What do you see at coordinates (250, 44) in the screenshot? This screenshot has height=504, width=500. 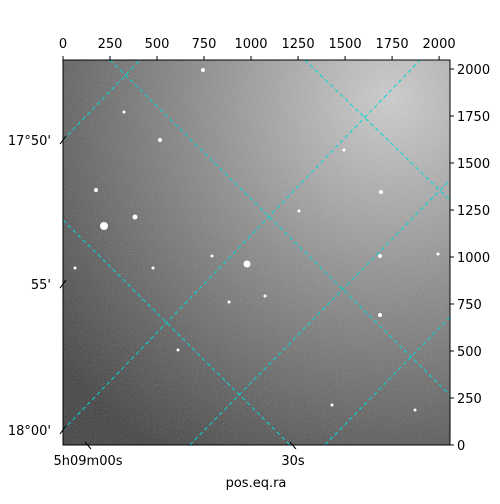 I see `x-tick-label: 1000` at bounding box center [250, 44].